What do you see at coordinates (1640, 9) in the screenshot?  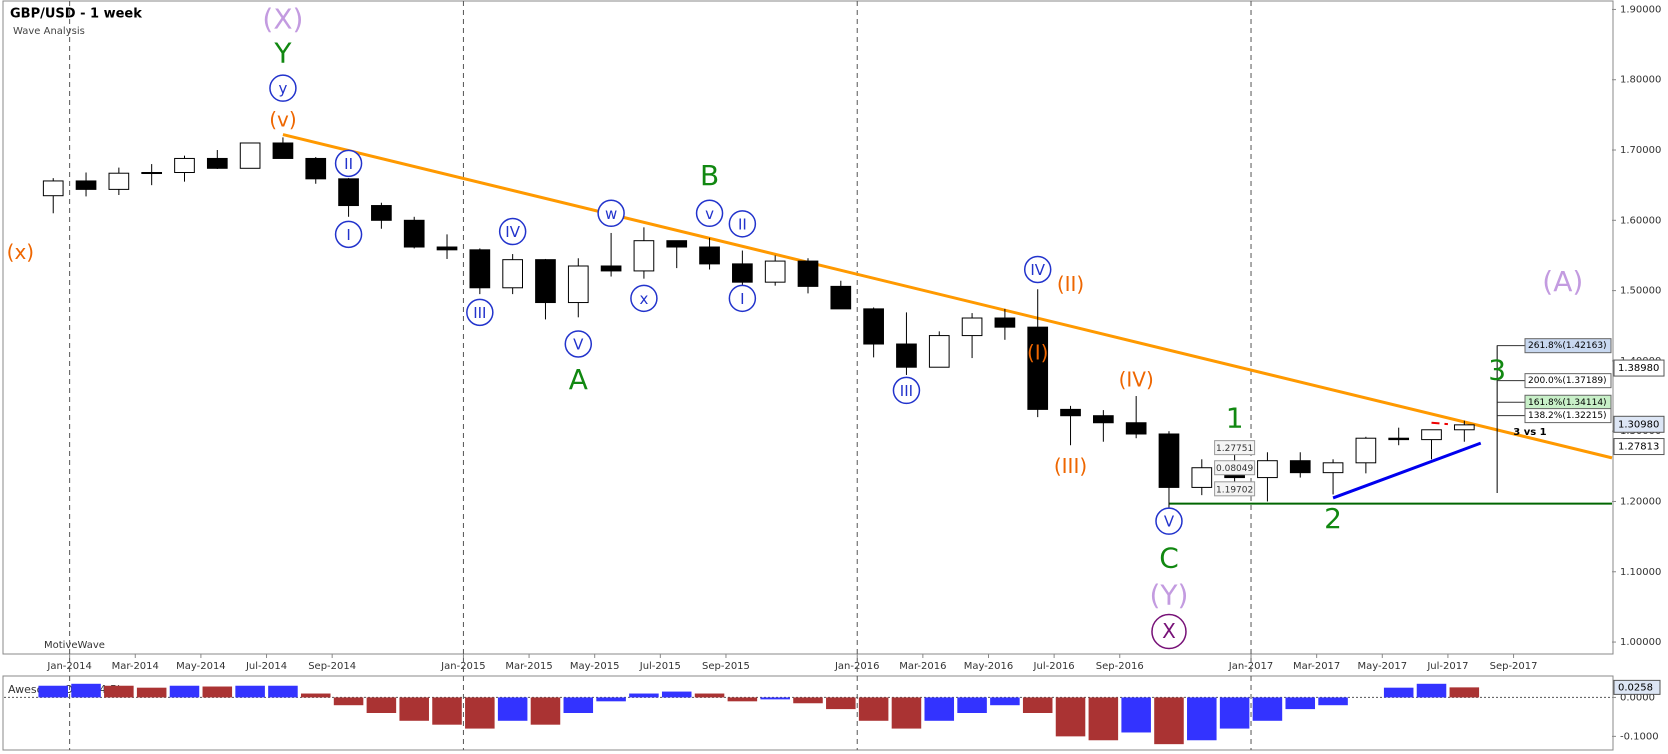 I see `y-tick-label: 1.90000` at bounding box center [1640, 9].